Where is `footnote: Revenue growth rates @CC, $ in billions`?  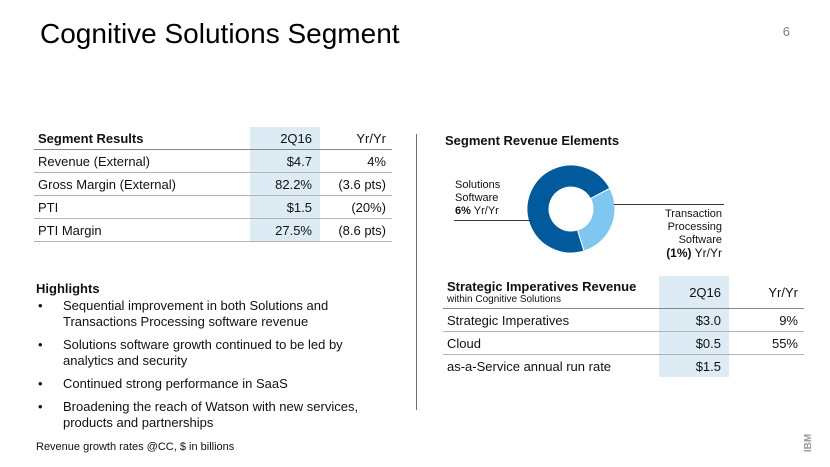 footnote: Revenue growth rates @CC, $ in billions is located at coordinates (135, 447).